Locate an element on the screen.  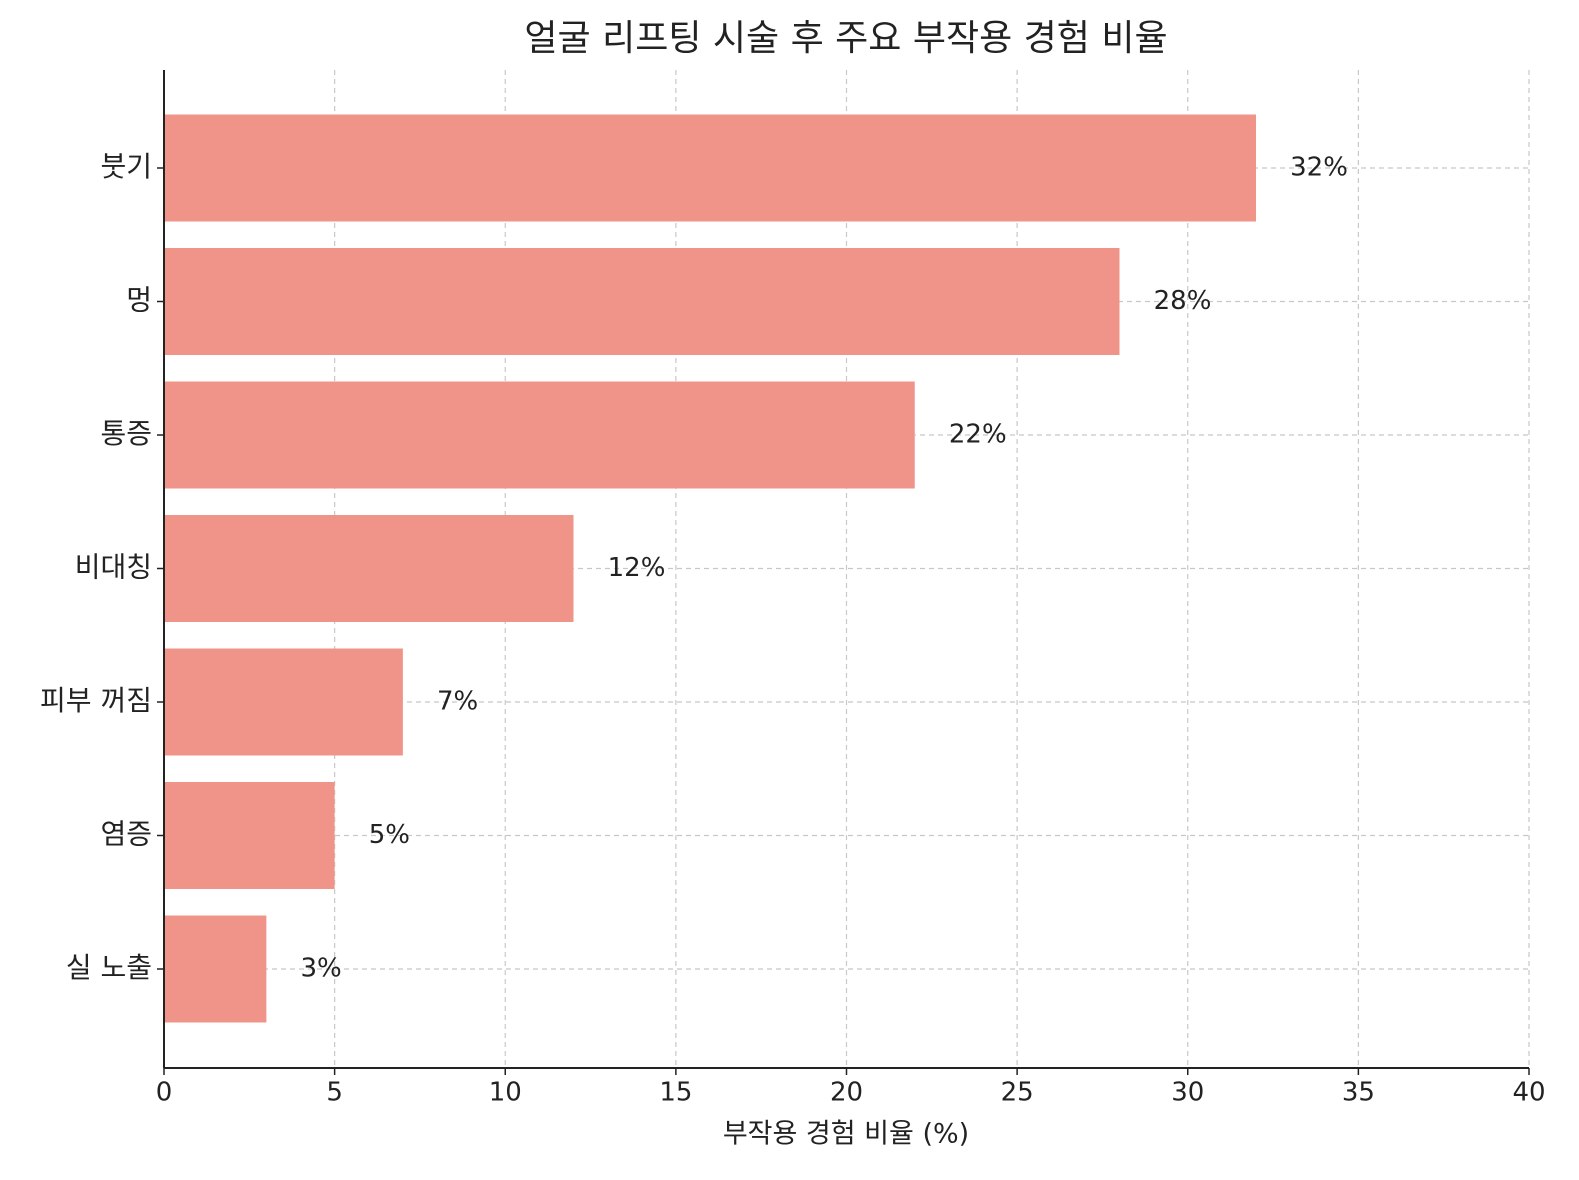
y-tick-label: 멍 is located at coordinates (139, 300).